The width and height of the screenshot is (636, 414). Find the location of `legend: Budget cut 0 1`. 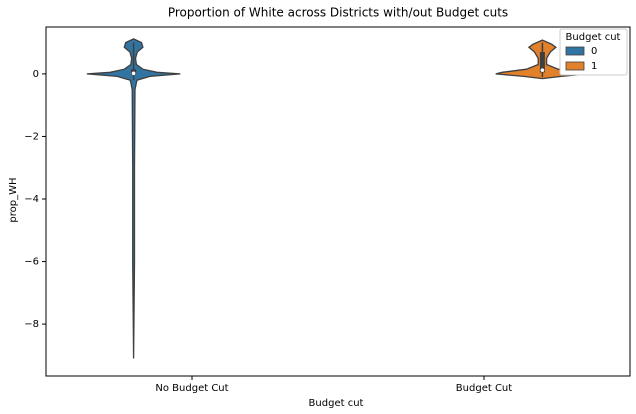

legend: Budget cut 0 1 is located at coordinates (593, 52).